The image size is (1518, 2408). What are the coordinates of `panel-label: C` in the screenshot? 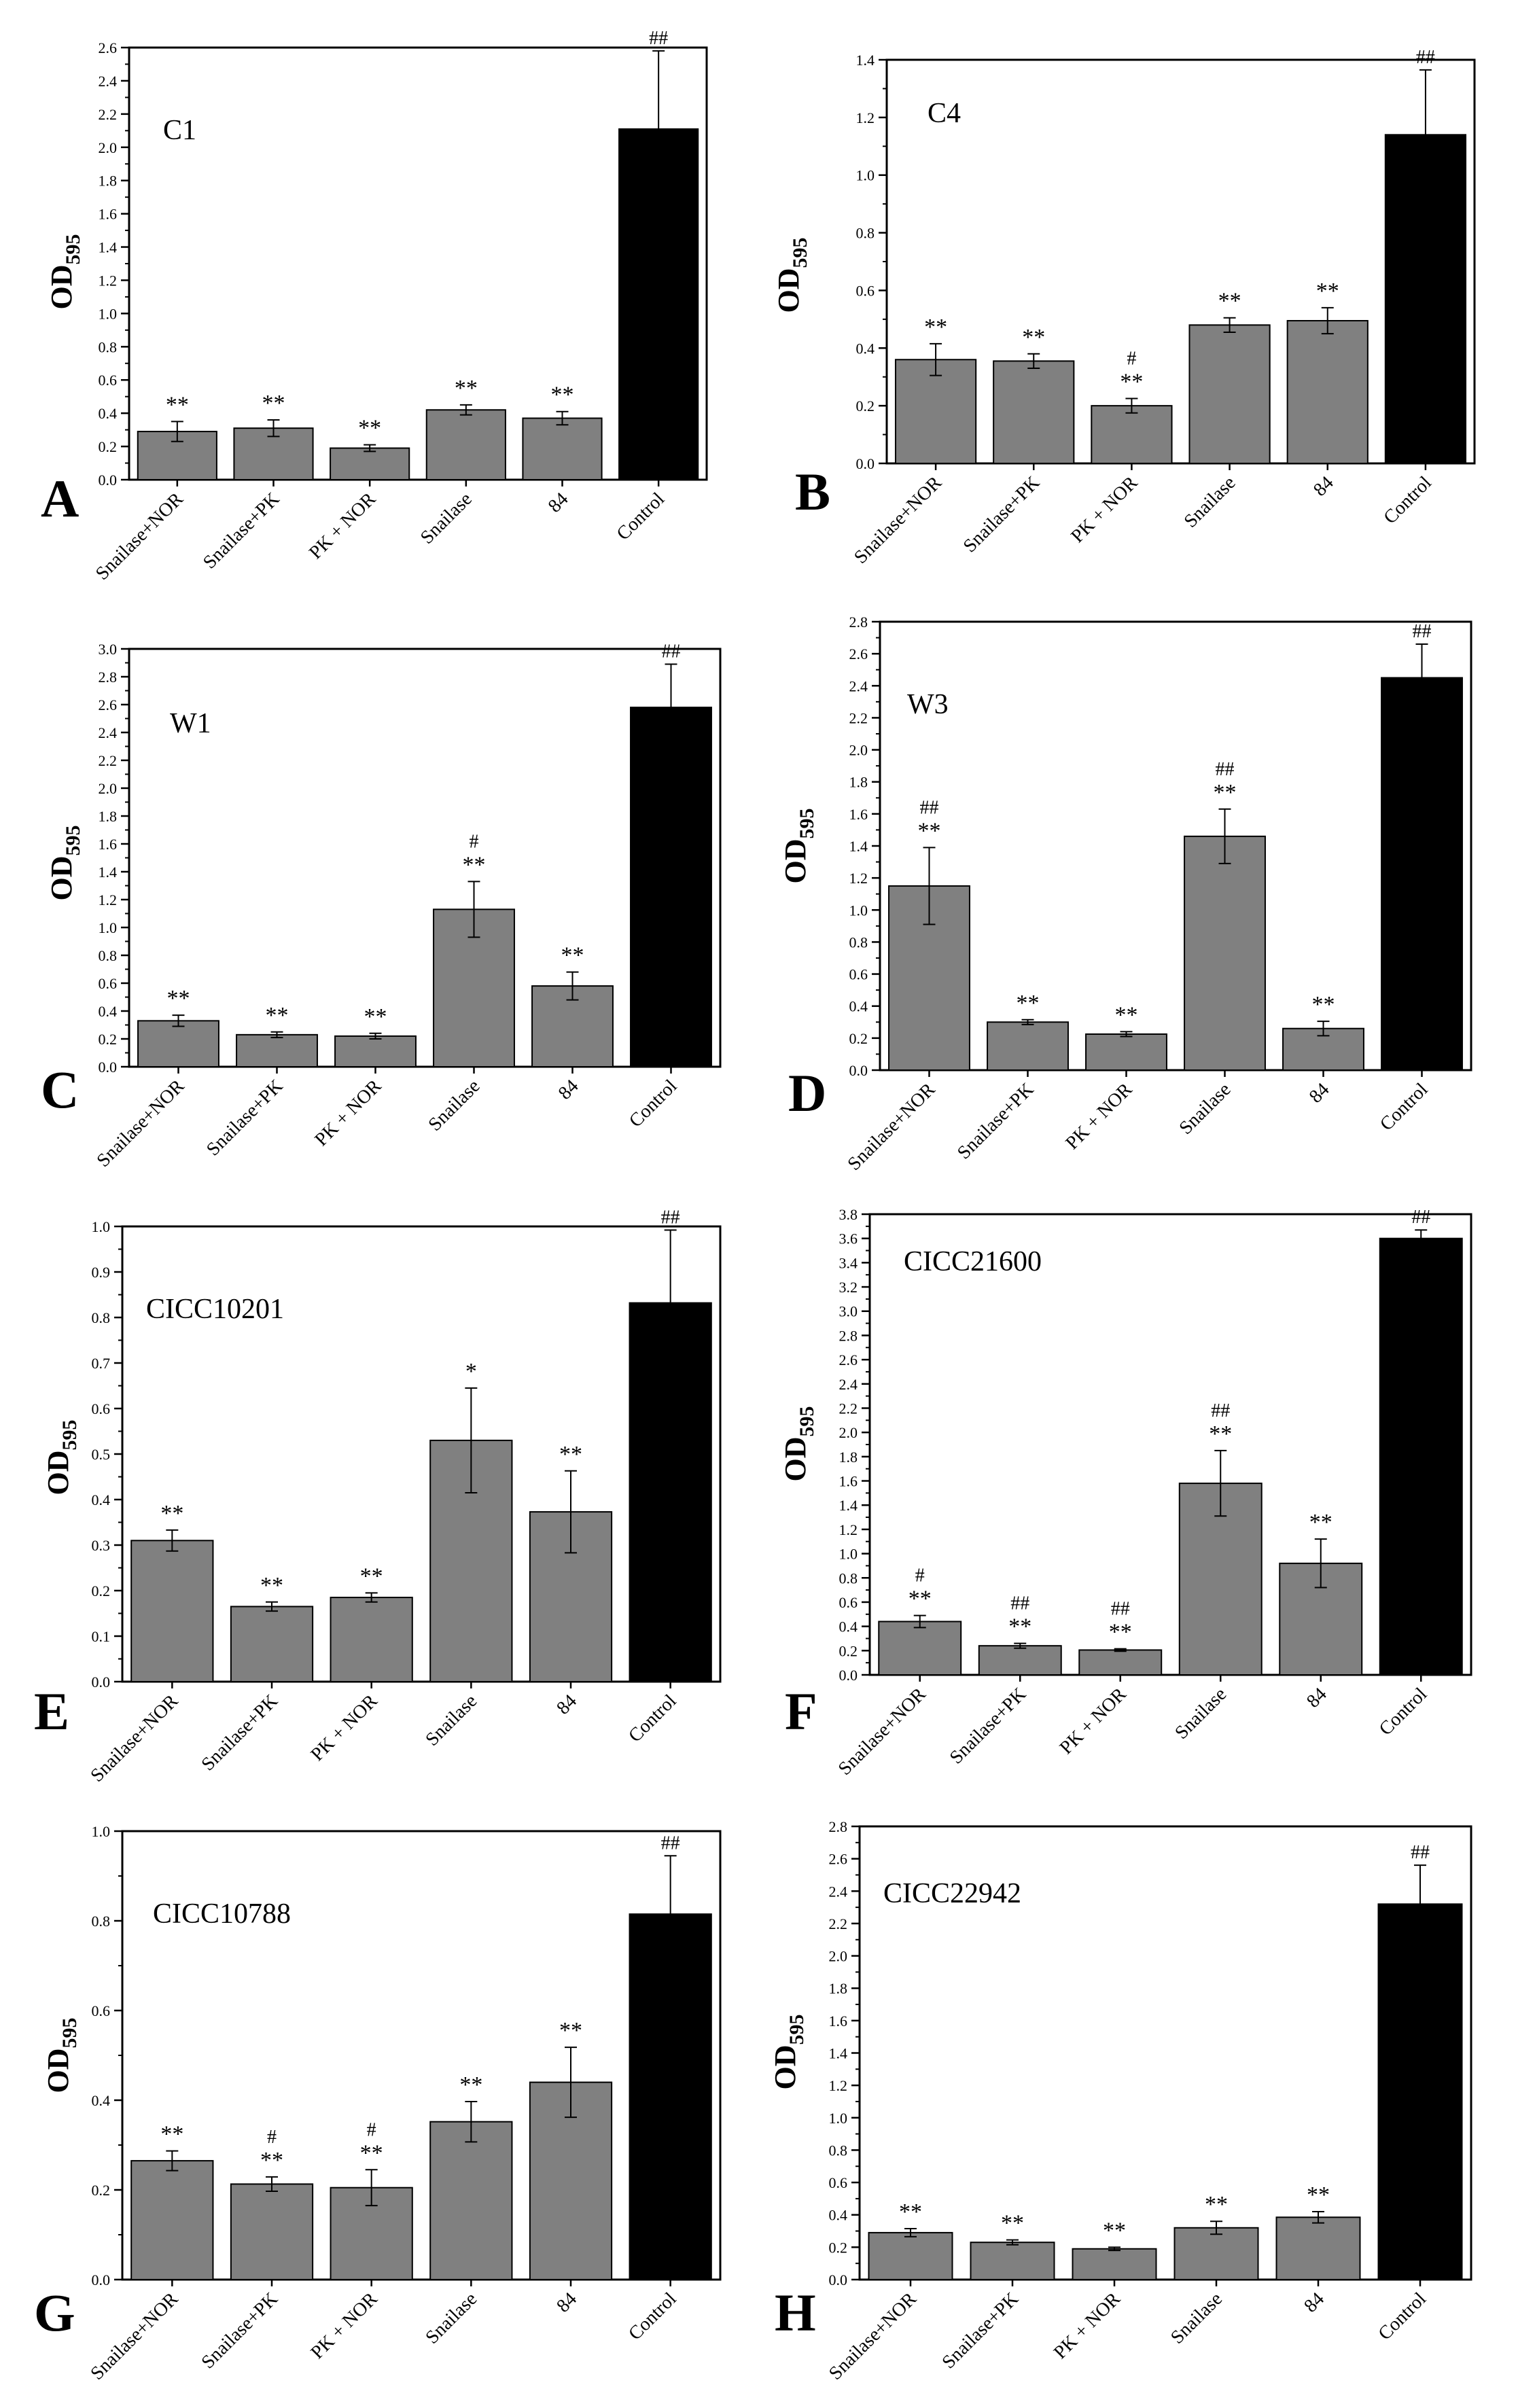 It's located at (60, 1089).